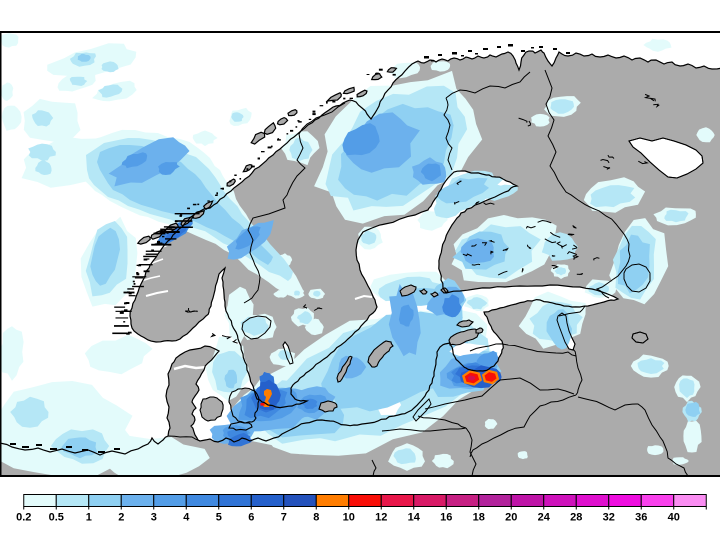 The height and width of the screenshot is (540, 720). Describe the element at coordinates (251, 518) in the screenshot. I see `svg-text: 6` at that location.